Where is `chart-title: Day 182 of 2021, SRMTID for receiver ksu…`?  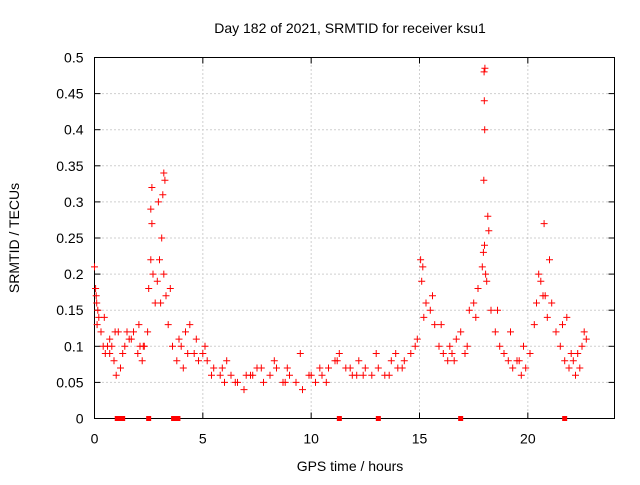 chart-title: Day 182 of 2021, SRMTID for receiver ksu… is located at coordinates (350, 28).